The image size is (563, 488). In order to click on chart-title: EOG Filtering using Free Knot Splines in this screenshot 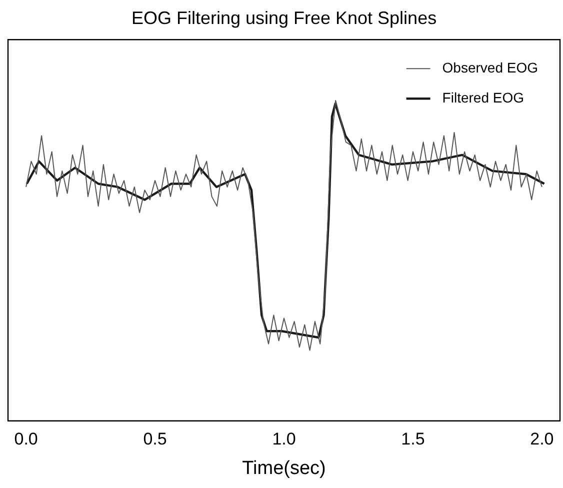, I will do `click(284, 18)`.